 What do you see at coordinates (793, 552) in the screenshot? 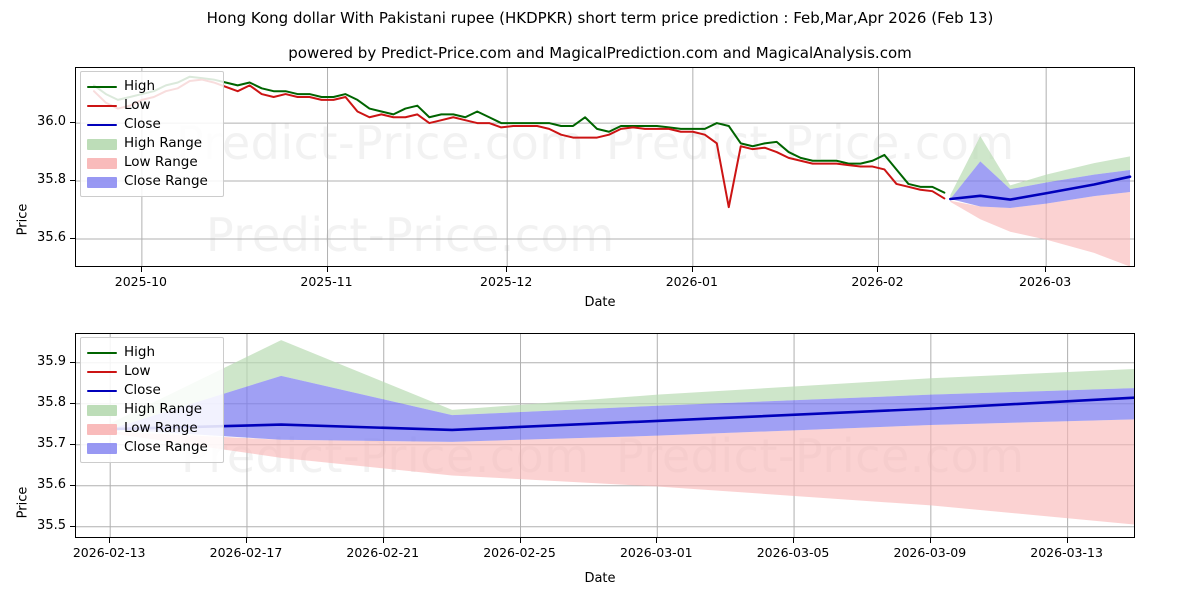
I see `x-tick-label: 2026-03-05` at bounding box center [793, 552].